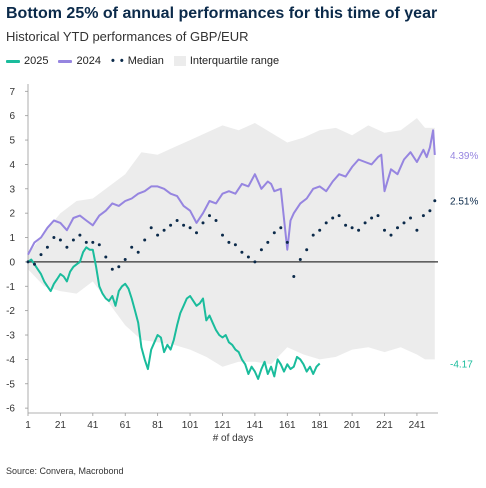 This screenshot has height=488, width=486. What do you see at coordinates (12, 141) in the screenshot?
I see `y-tick-label: 5` at bounding box center [12, 141].